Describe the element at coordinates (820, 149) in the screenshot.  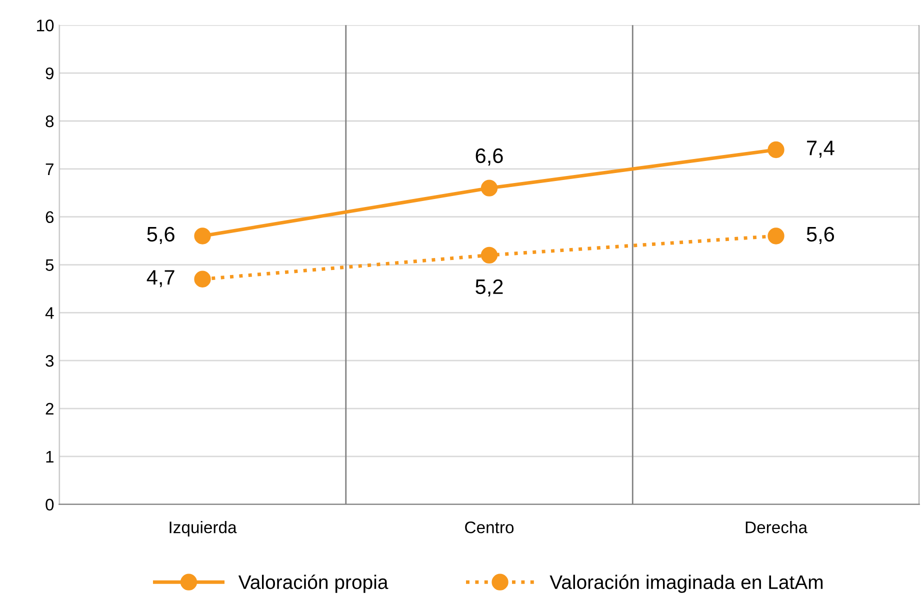
I see `data-label: 7,4` at that location.